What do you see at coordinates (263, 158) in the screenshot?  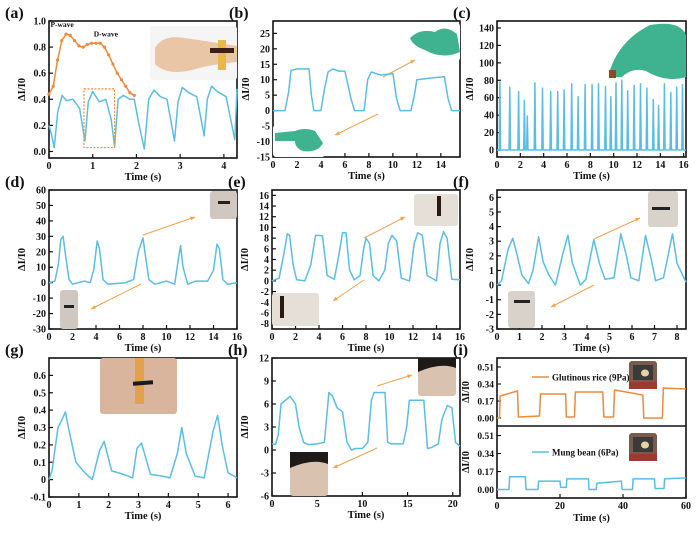 I see `y-tick-label: -15` at bounding box center [263, 158].